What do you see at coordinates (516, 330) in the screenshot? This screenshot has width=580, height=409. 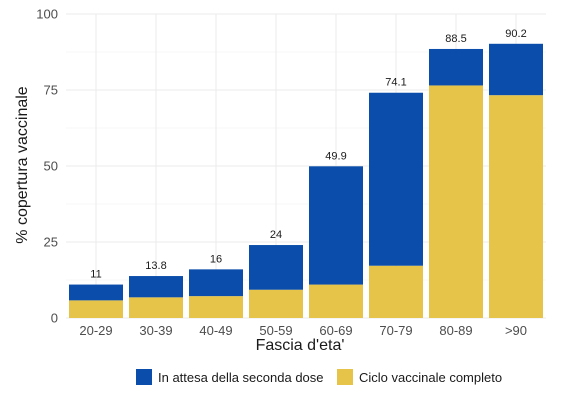 I see `x-tick-label: >90` at bounding box center [516, 330].